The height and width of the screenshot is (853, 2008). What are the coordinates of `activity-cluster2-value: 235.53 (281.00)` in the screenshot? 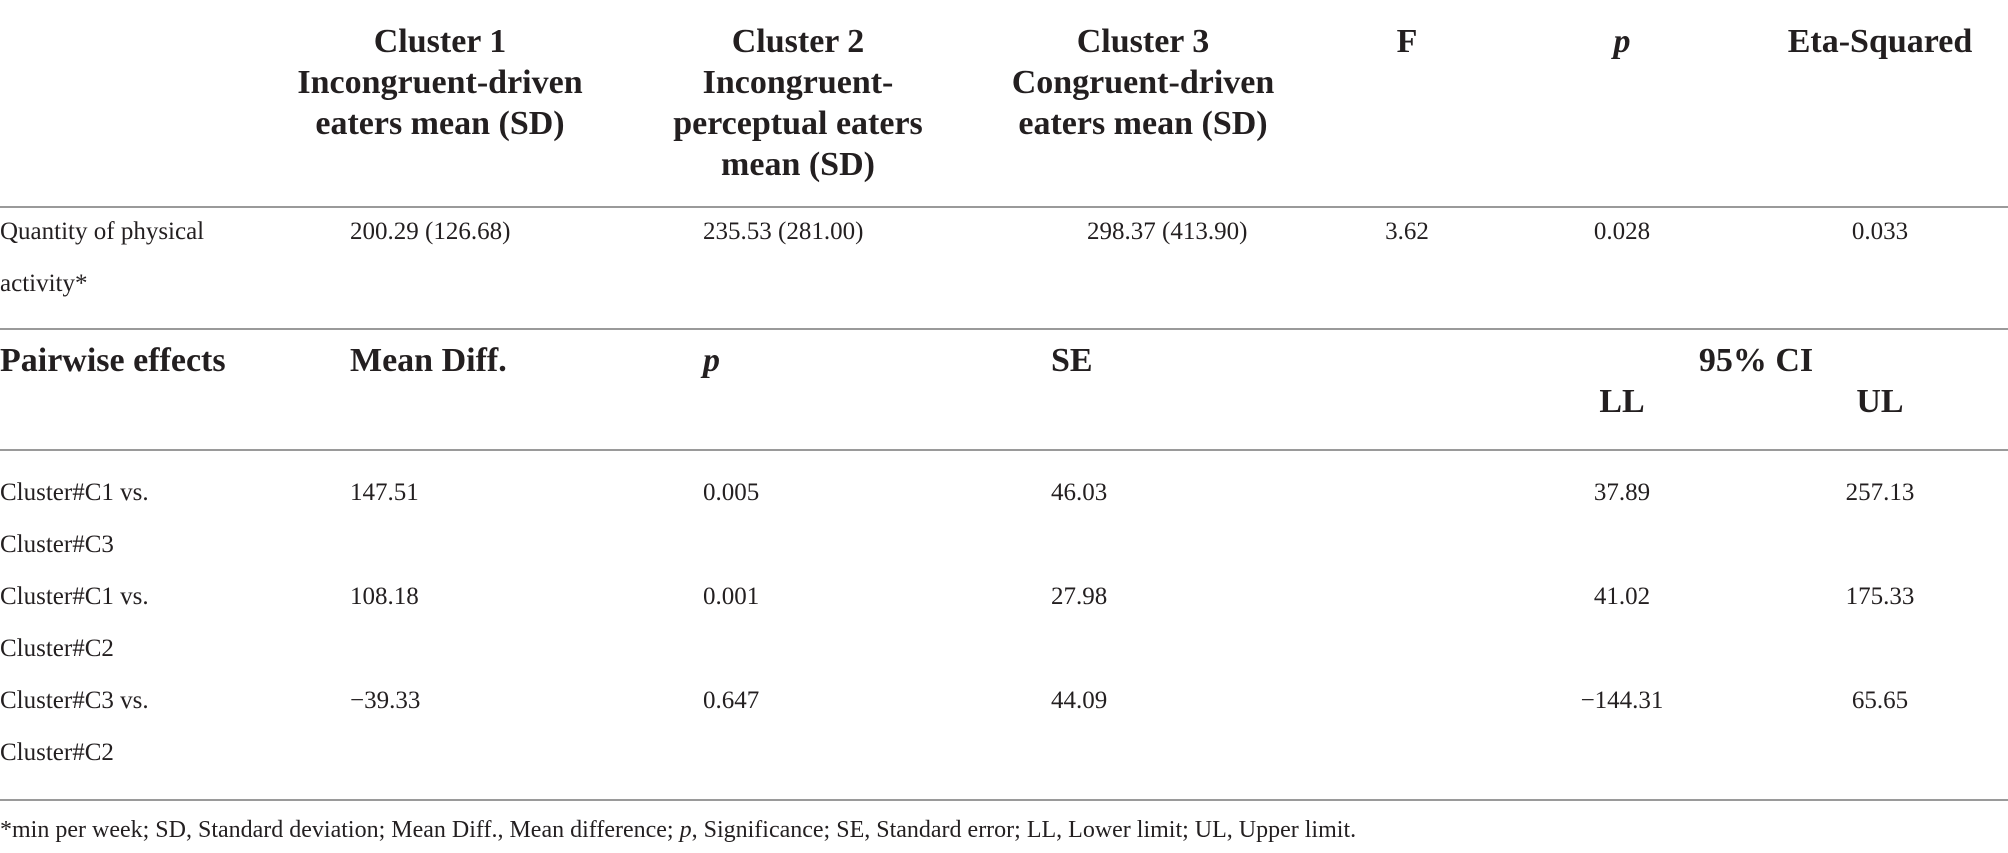 It's located at (783, 231).